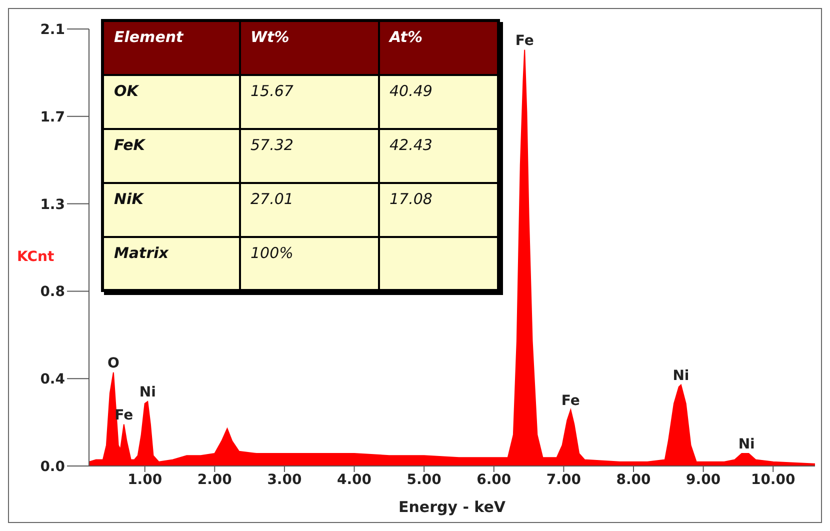  What do you see at coordinates (53, 466) in the screenshot?
I see `y-tick-label: 0.0` at bounding box center [53, 466].